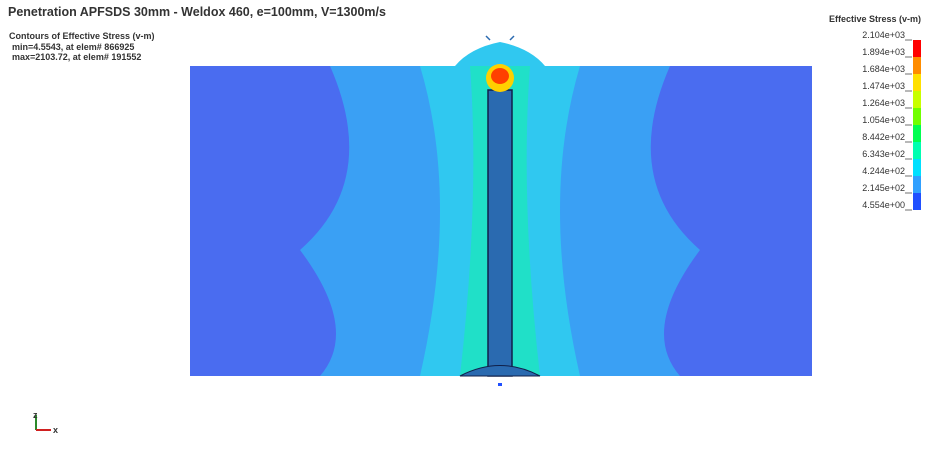 This screenshot has height=450, width=925. What do you see at coordinates (883, 69) in the screenshot?
I see `legend-label: 1.684e+03` at bounding box center [883, 69].